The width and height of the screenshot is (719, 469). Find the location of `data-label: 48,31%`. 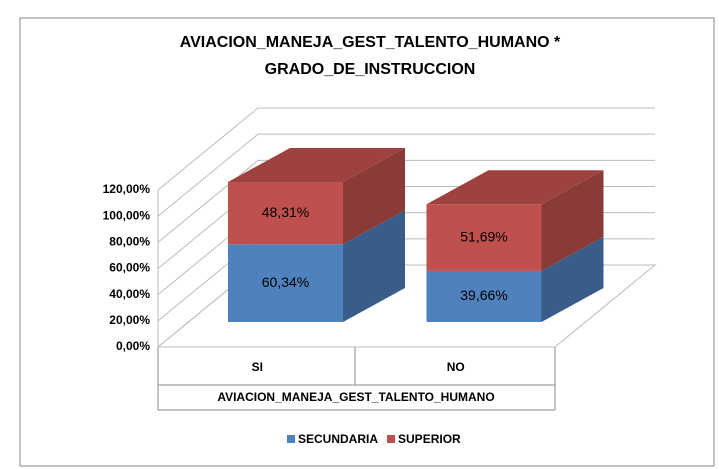

data-label: 48,31% is located at coordinates (285, 212).